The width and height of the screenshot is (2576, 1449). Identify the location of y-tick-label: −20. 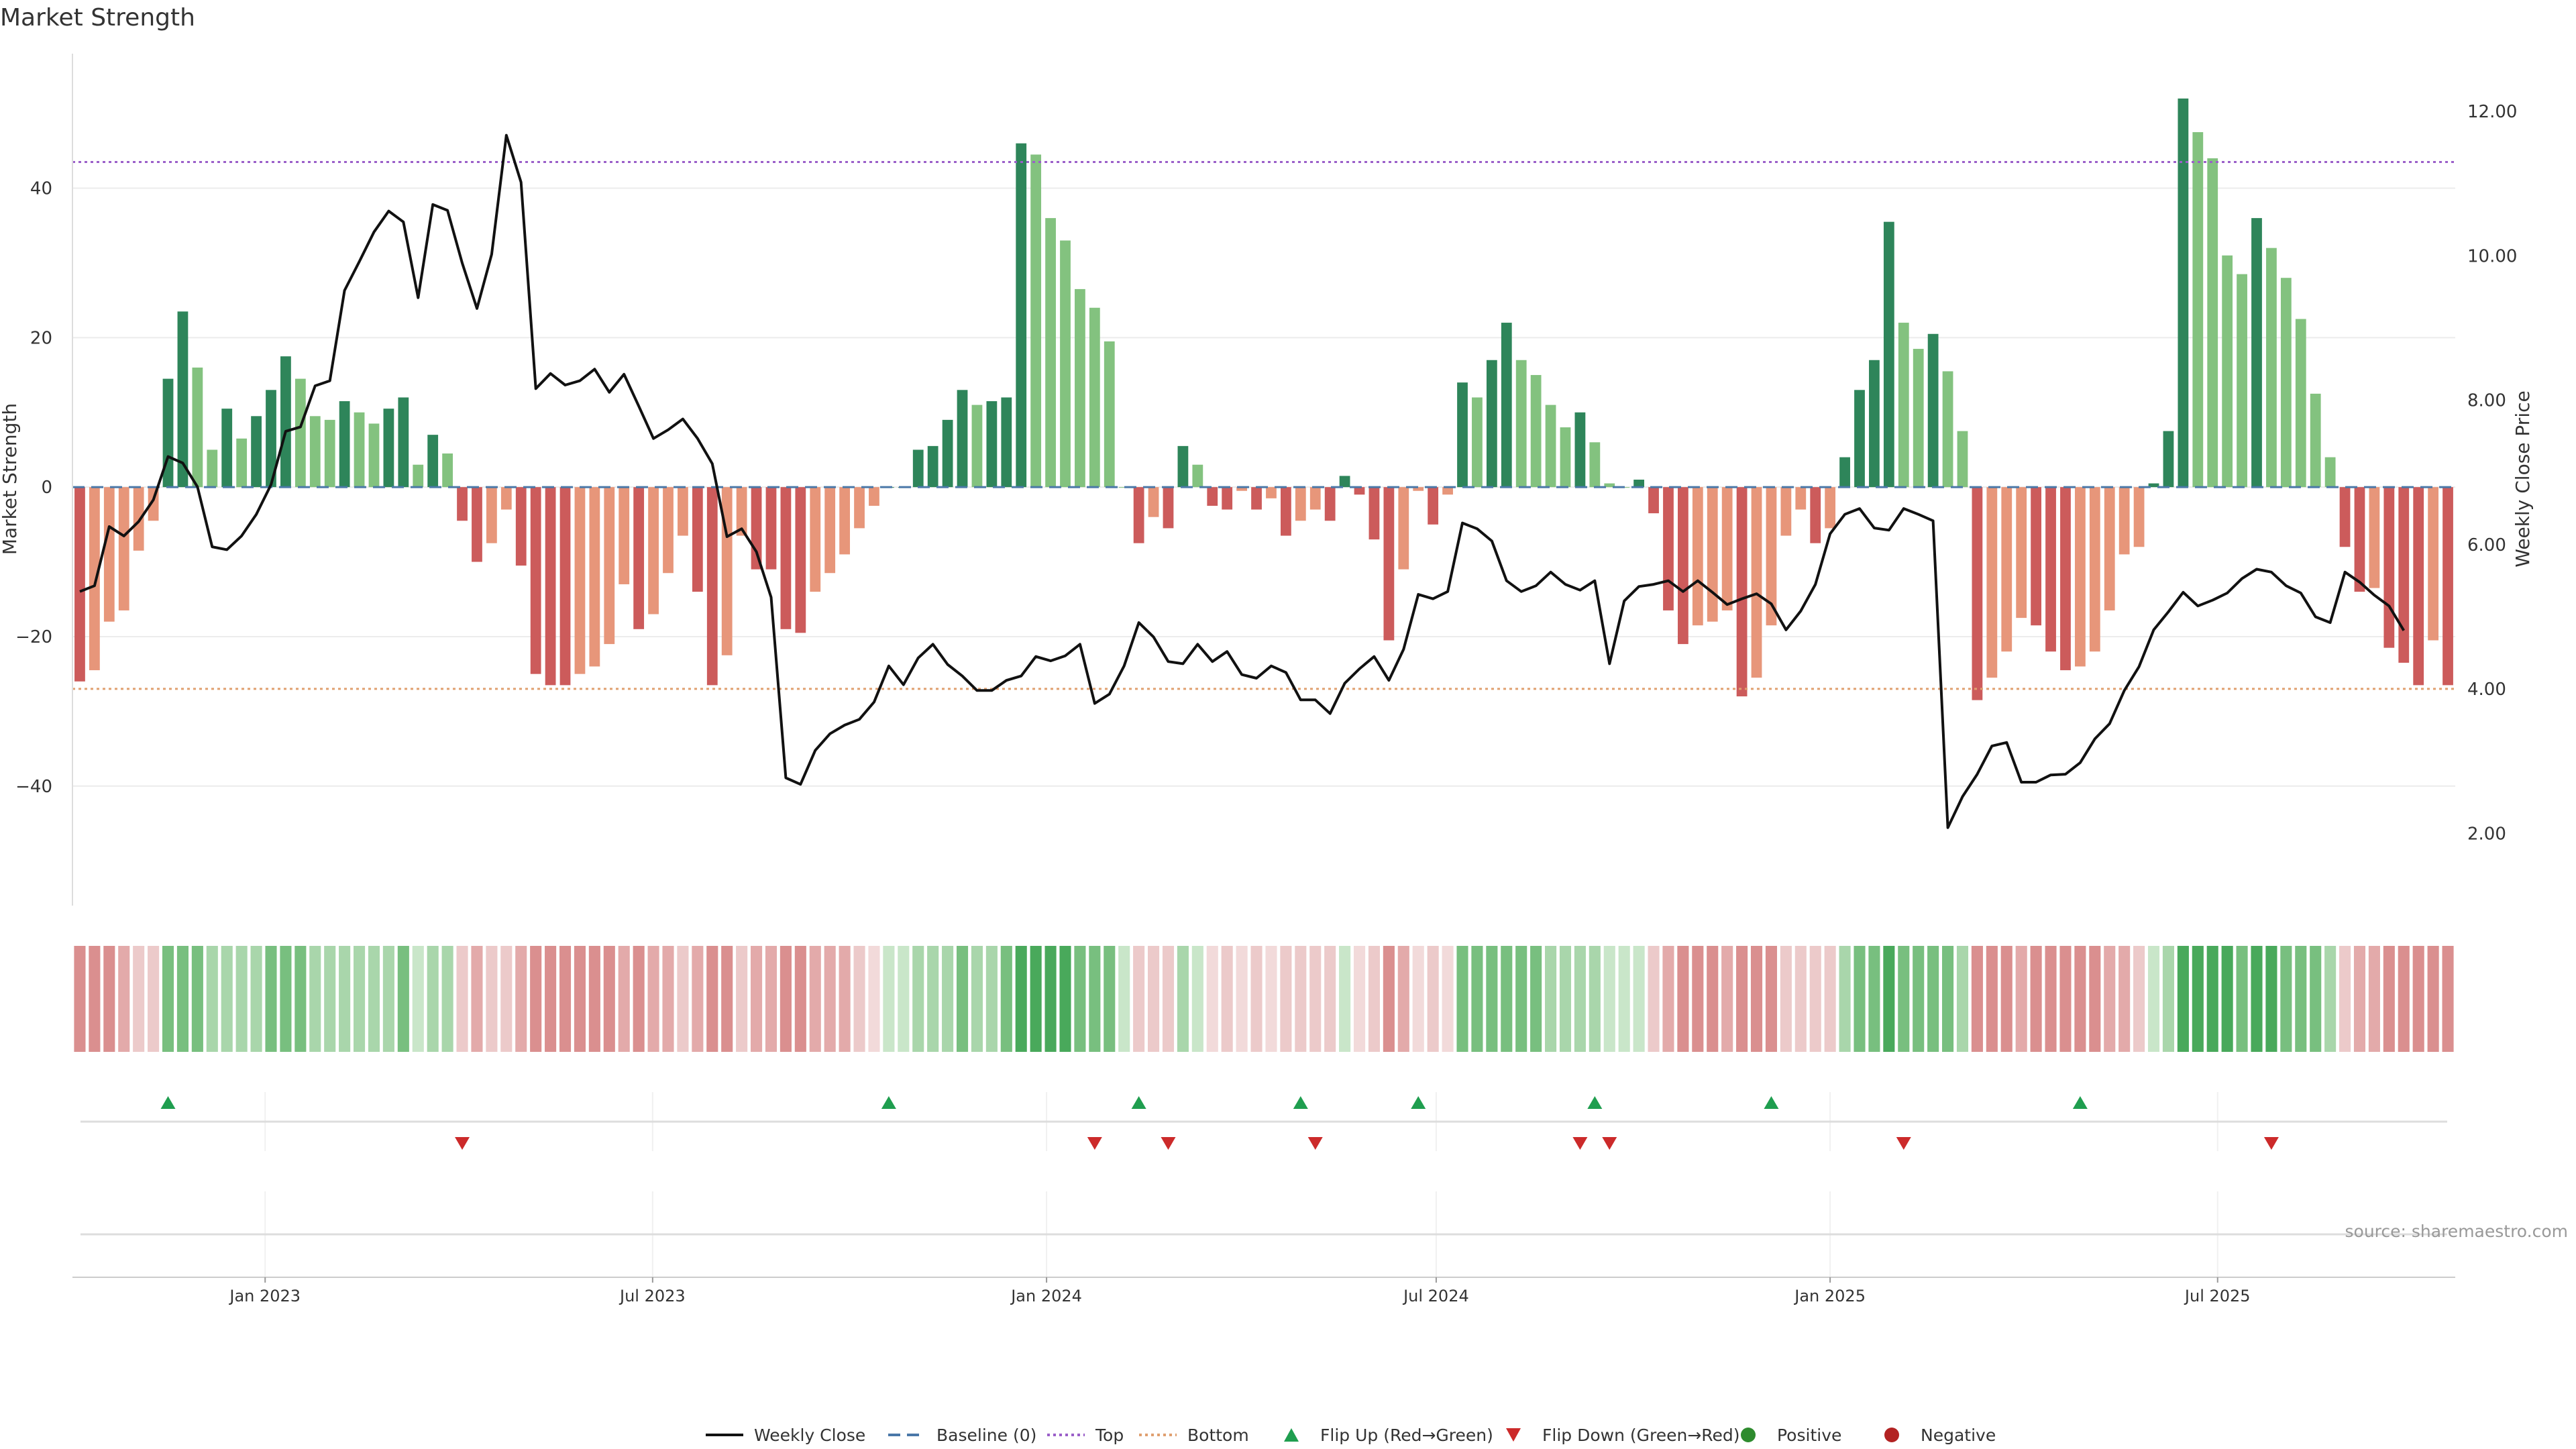
(33, 637).